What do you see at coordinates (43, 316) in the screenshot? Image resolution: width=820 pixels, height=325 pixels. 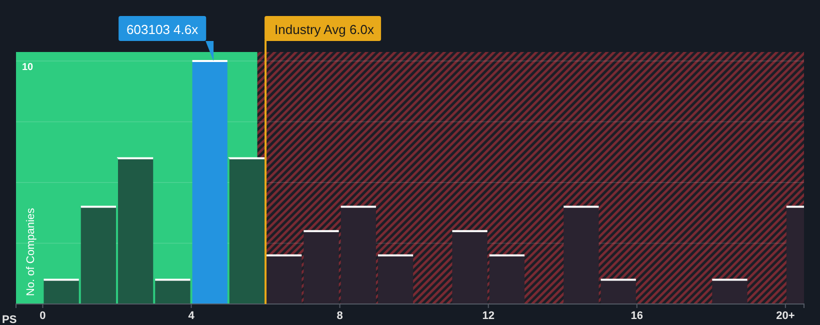 I see `x-tick-label: 0` at bounding box center [43, 316].